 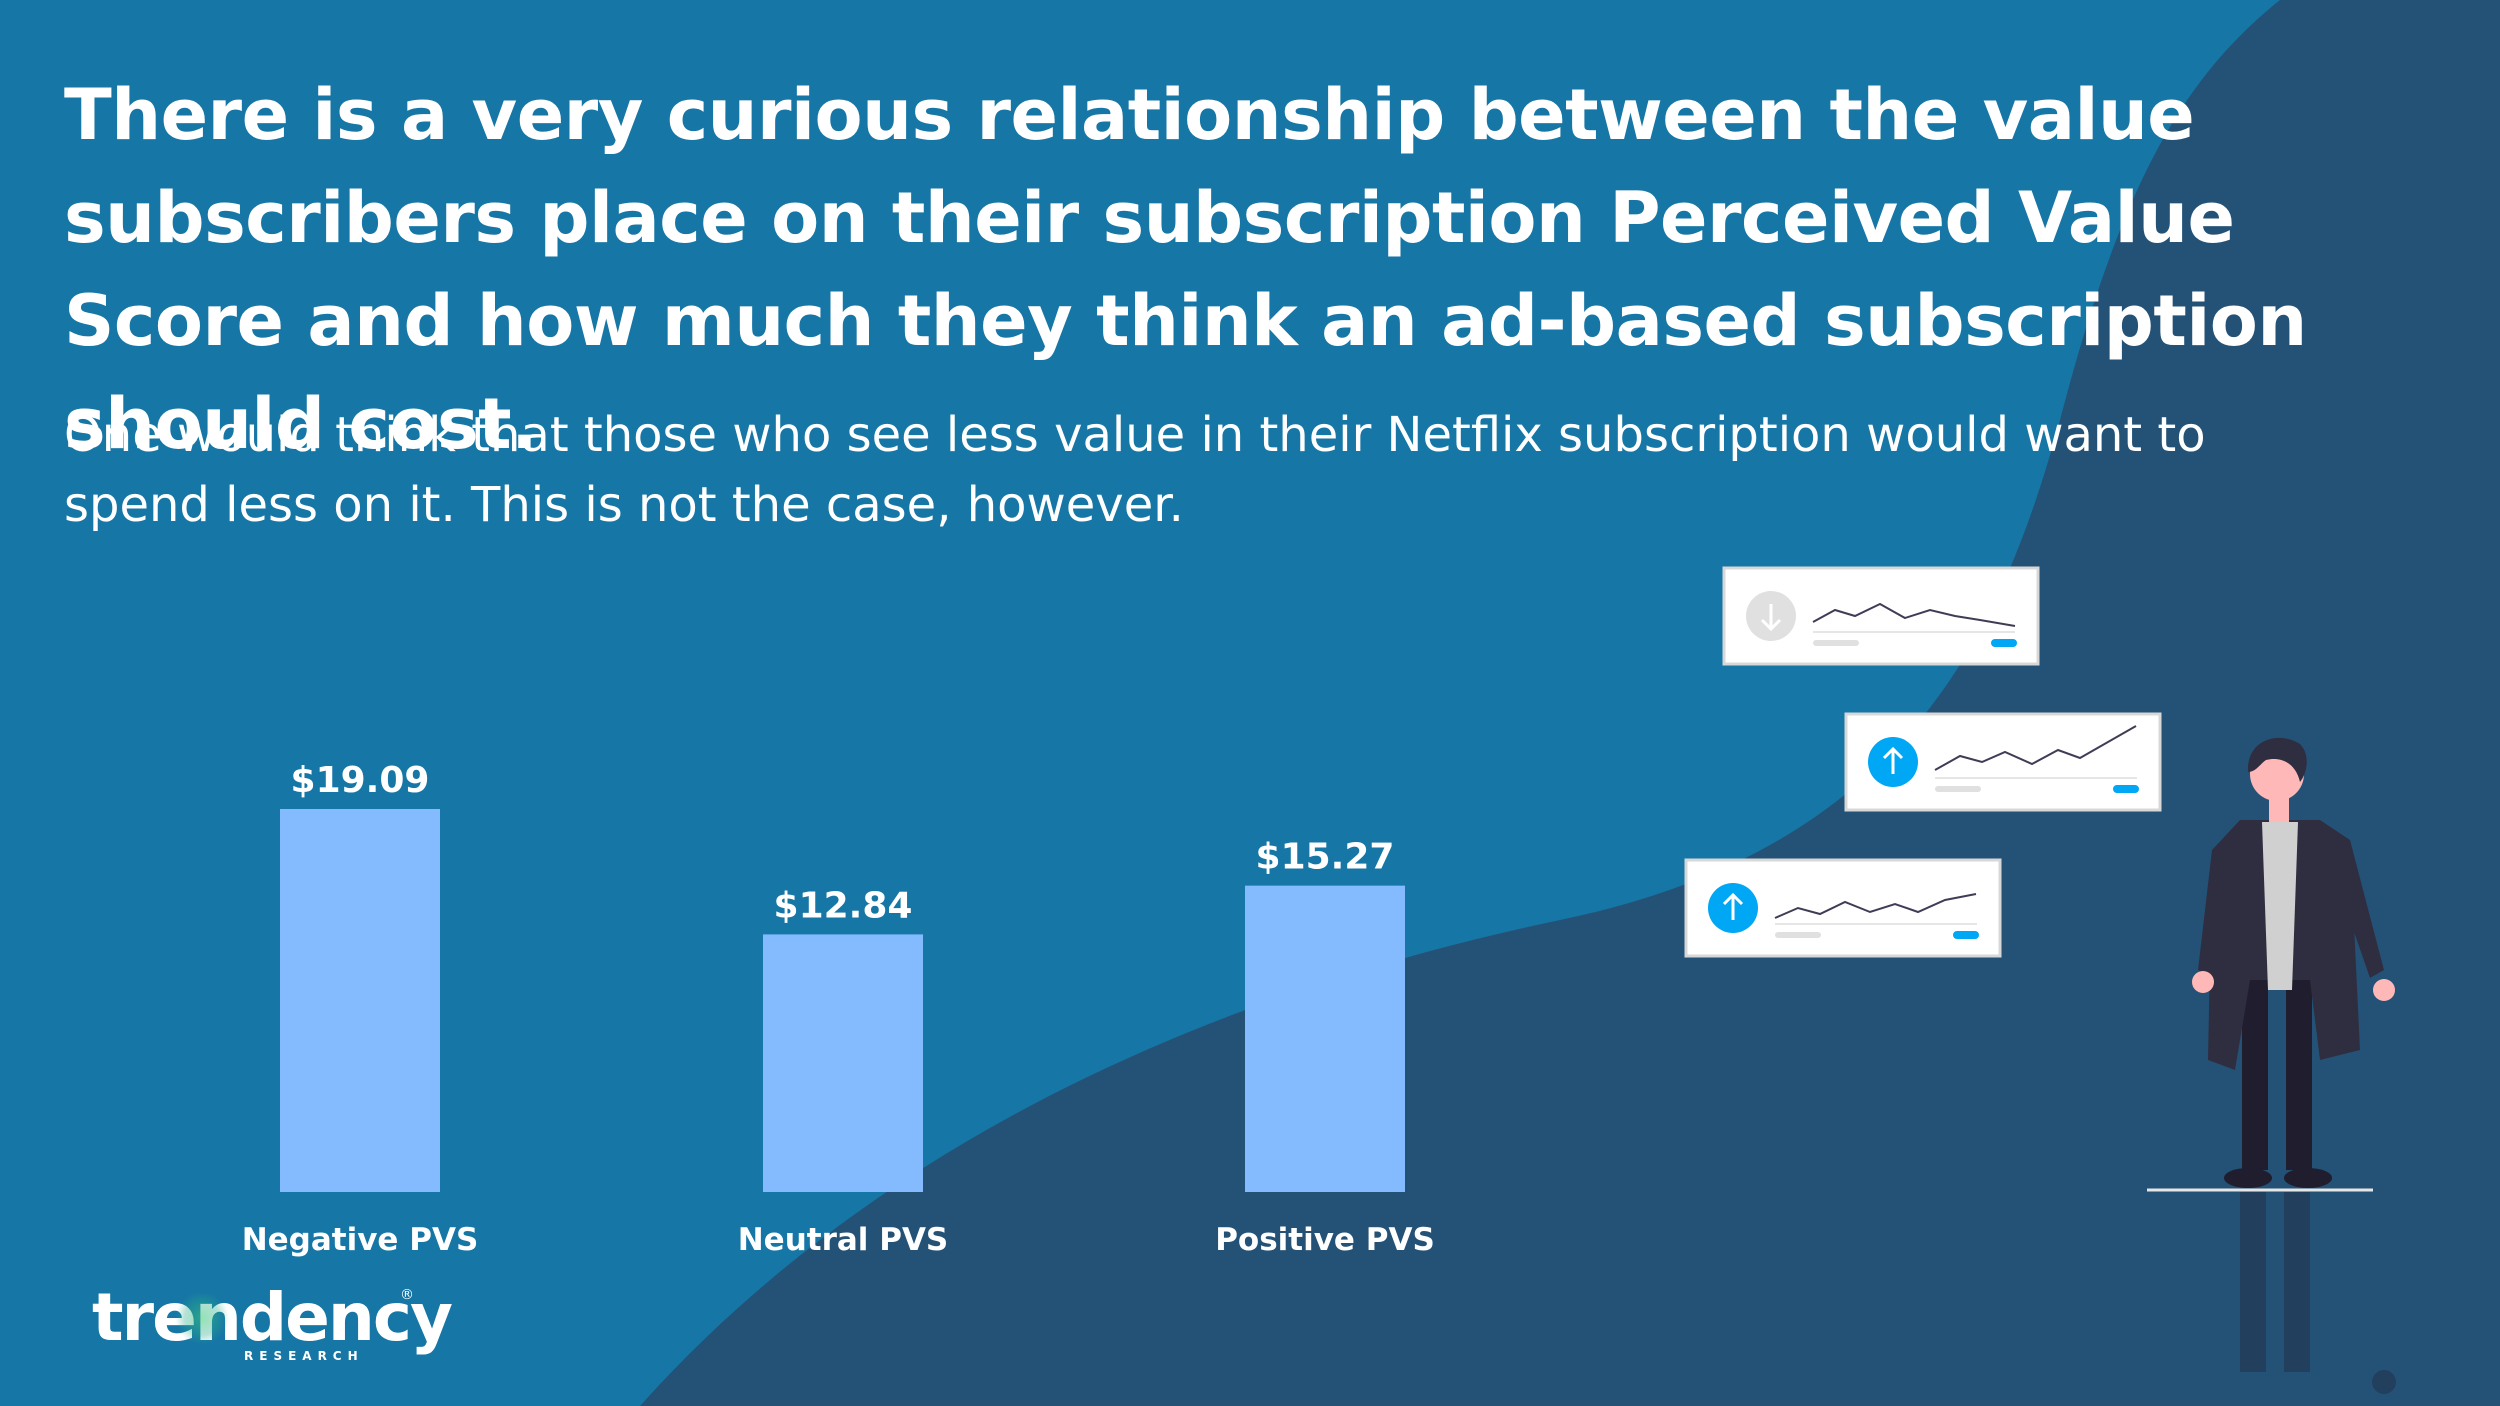 What do you see at coordinates (1325, 857) in the screenshot?
I see `data-label: $15.27` at bounding box center [1325, 857].